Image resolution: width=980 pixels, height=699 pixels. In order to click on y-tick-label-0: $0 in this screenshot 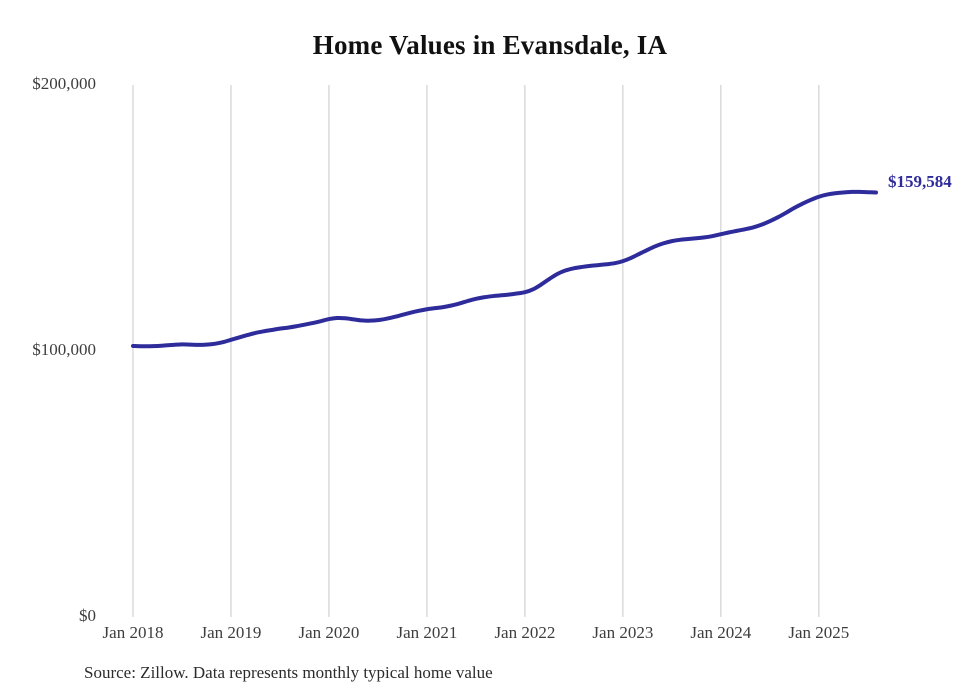, I will do `click(87, 615)`.